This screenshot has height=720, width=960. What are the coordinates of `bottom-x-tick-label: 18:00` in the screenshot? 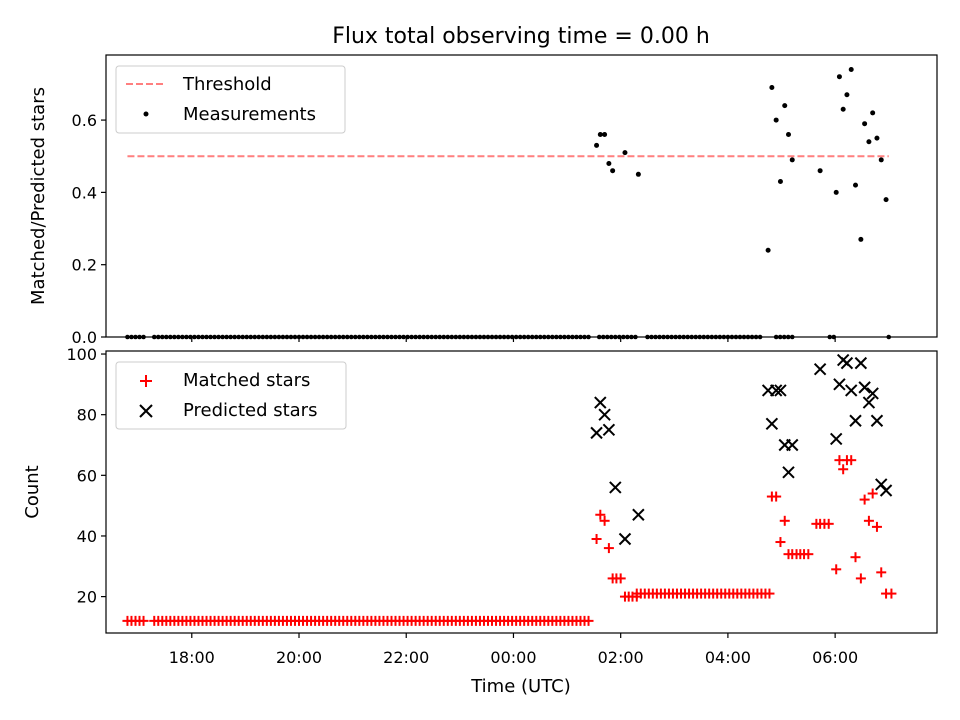 It's located at (192, 657).